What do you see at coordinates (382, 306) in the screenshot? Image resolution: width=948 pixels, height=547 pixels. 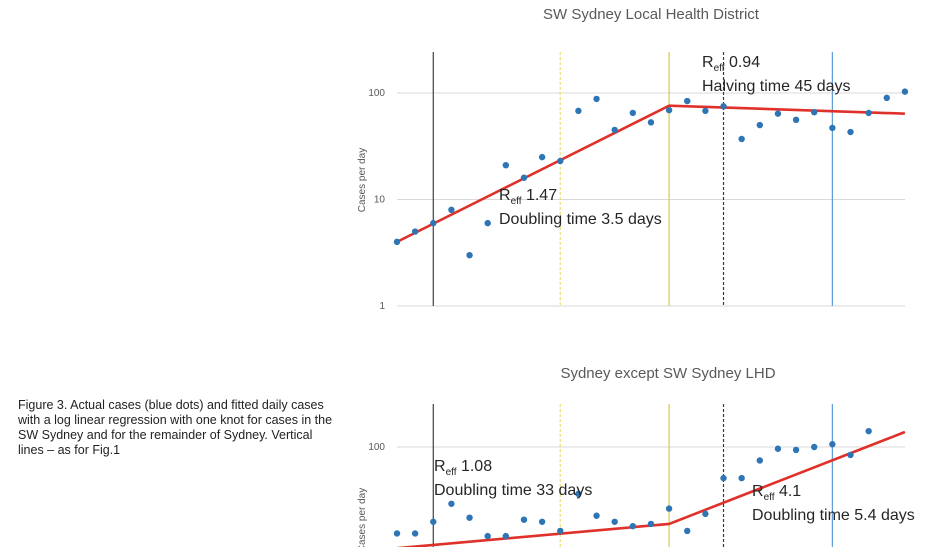 I see `y-tick-label: 1` at bounding box center [382, 306].